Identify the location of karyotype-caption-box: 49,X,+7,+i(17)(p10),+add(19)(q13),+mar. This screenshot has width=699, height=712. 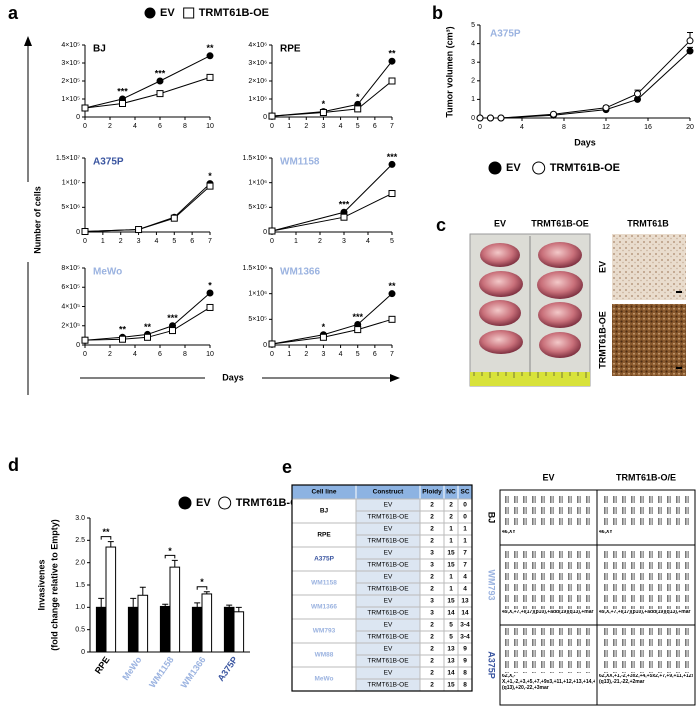
(547, 612).